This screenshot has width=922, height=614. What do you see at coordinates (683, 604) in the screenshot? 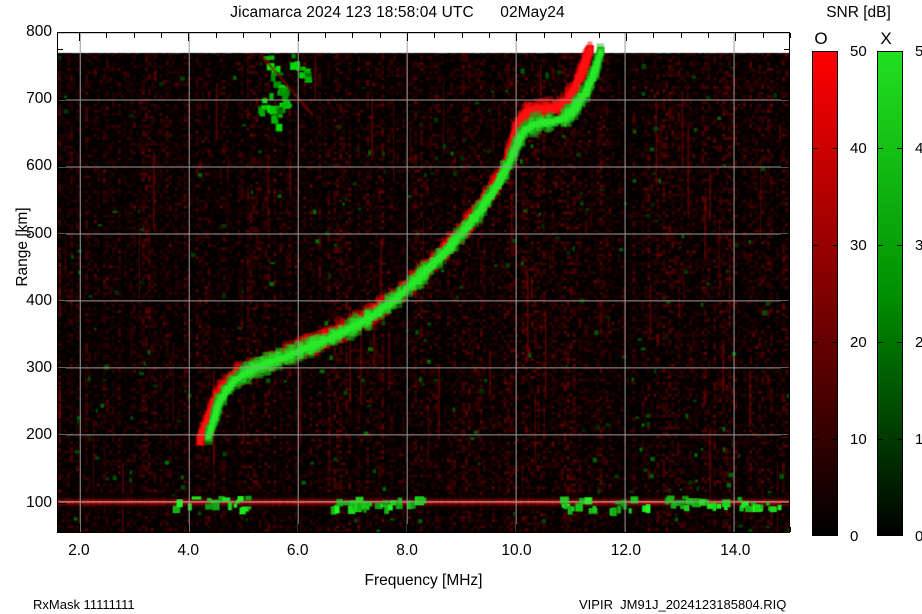
I see `source-file-label: VIPIR JM91J_2024123185804.RIQ` at bounding box center [683, 604].